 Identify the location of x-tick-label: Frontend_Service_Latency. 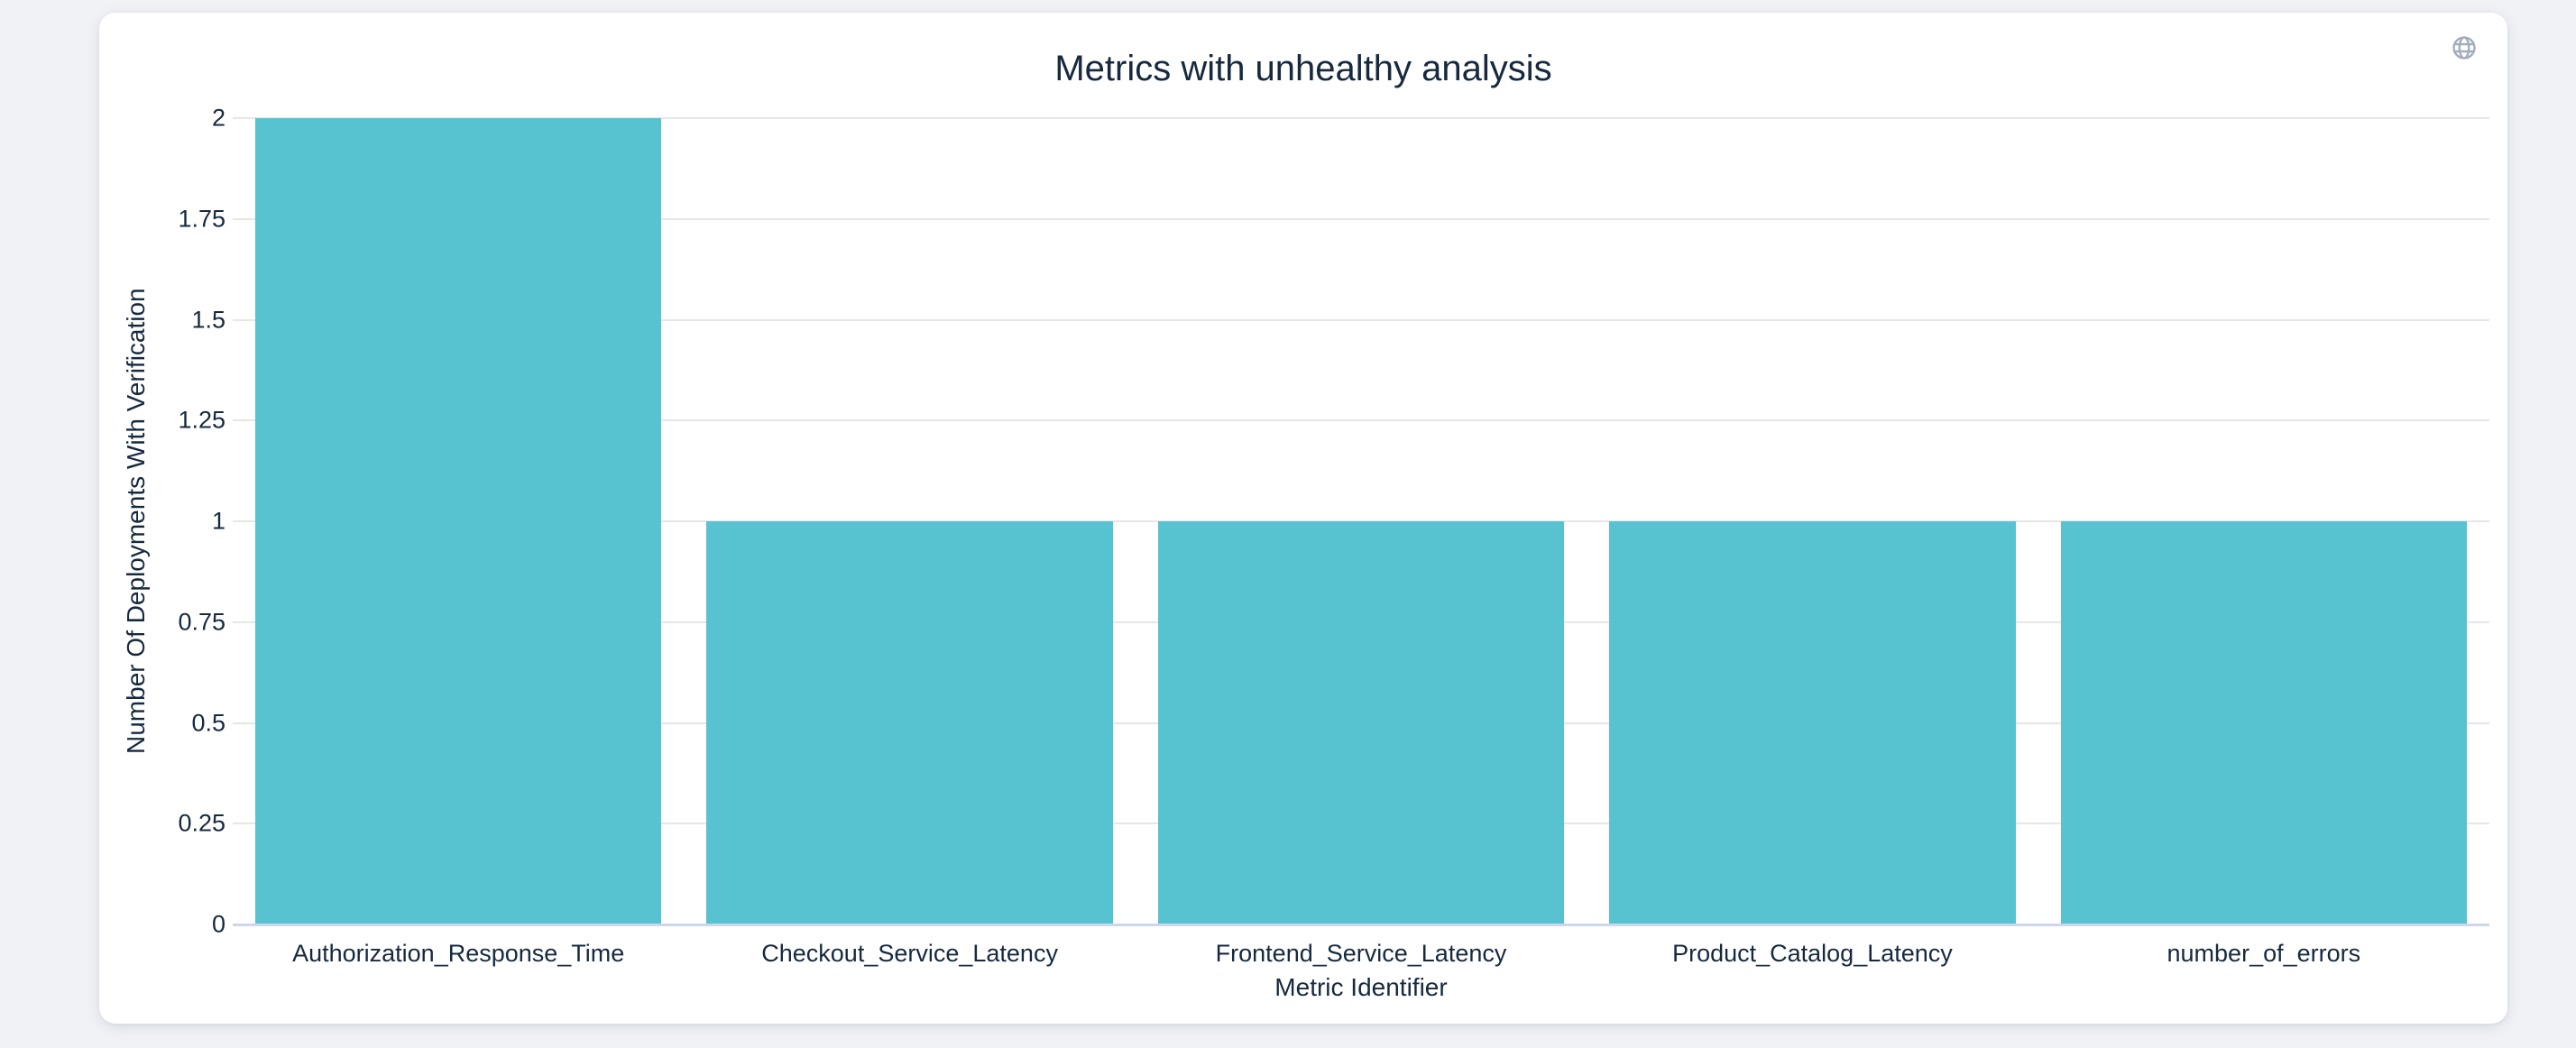
(1361, 953).